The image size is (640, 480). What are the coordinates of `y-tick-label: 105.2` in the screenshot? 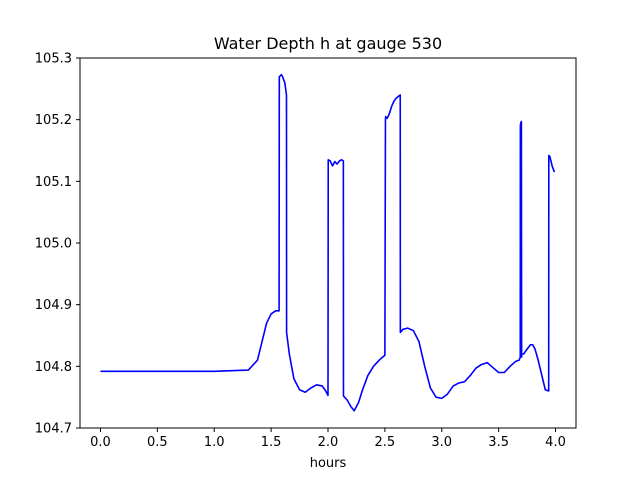 It's located at (53, 120).